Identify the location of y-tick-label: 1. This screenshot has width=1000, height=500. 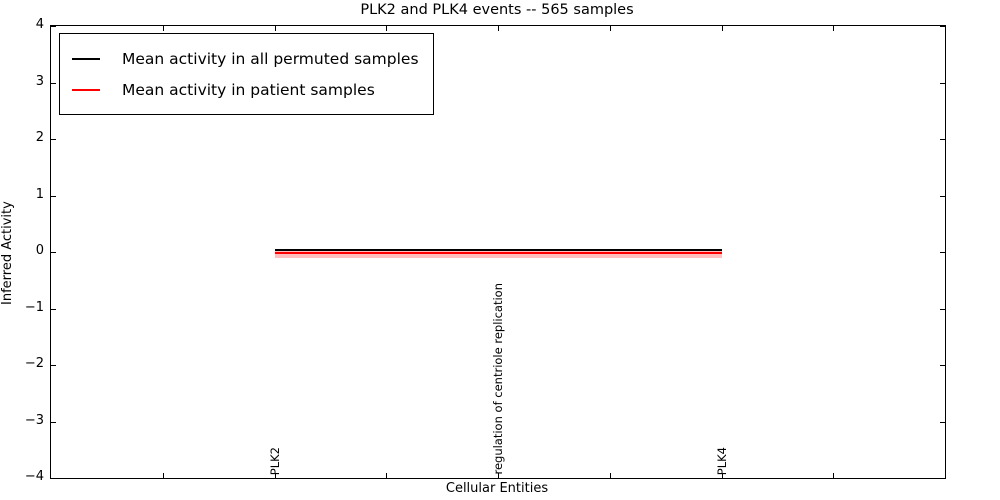
(39, 194).